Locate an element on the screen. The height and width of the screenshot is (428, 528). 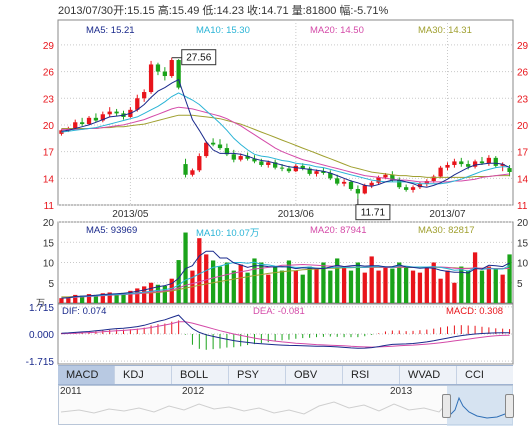
navigator-right-handle is located at coordinates (509, 406).